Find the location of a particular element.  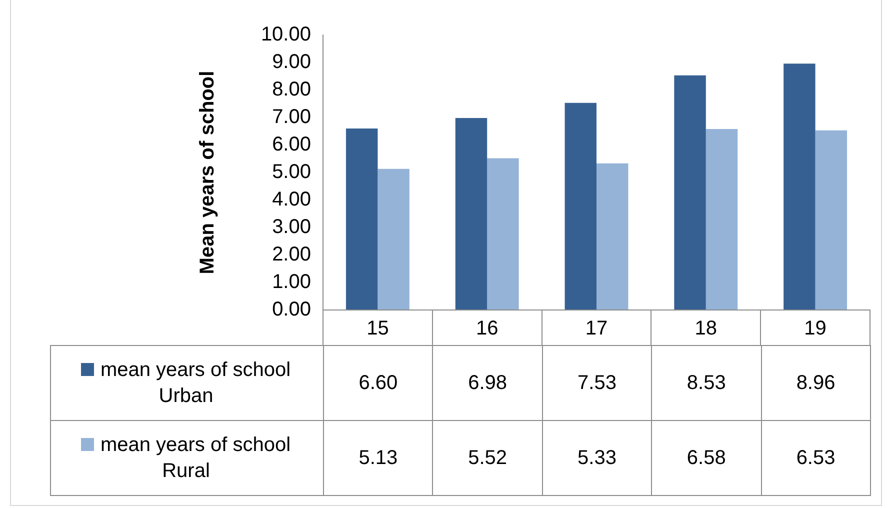

y-tick-label: 8.00 is located at coordinates (291, 89).